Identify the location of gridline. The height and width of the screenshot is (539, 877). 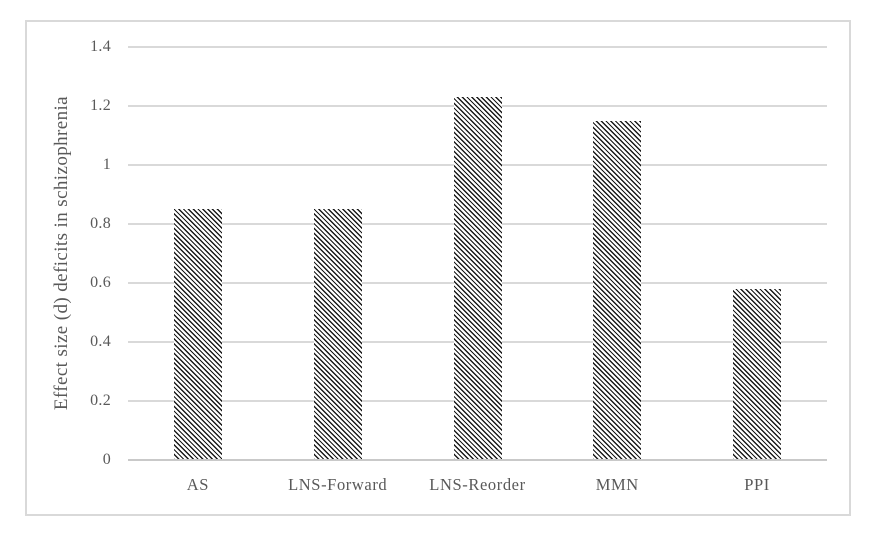
(477, 47).